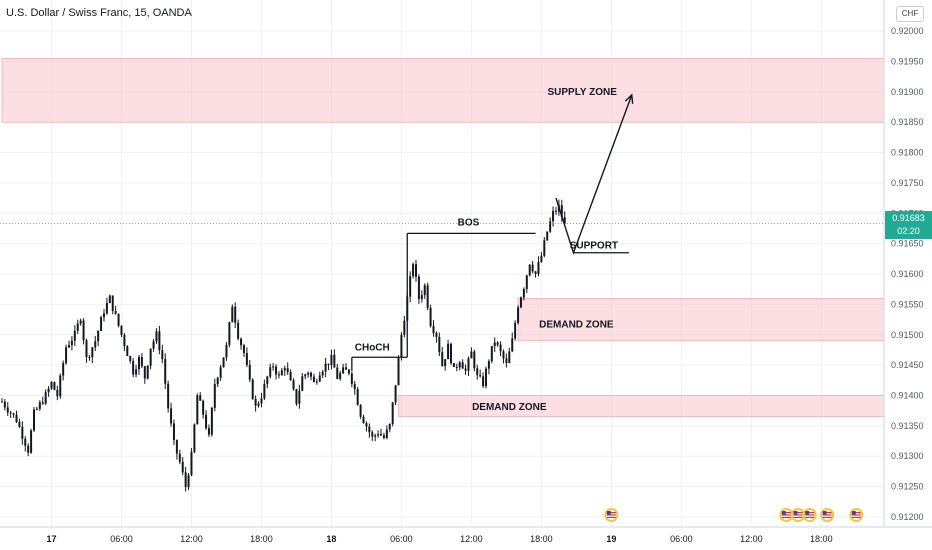 The width and height of the screenshot is (932, 550). What do you see at coordinates (509, 407) in the screenshot?
I see `zone-label: DEMAND ZONE` at bounding box center [509, 407].